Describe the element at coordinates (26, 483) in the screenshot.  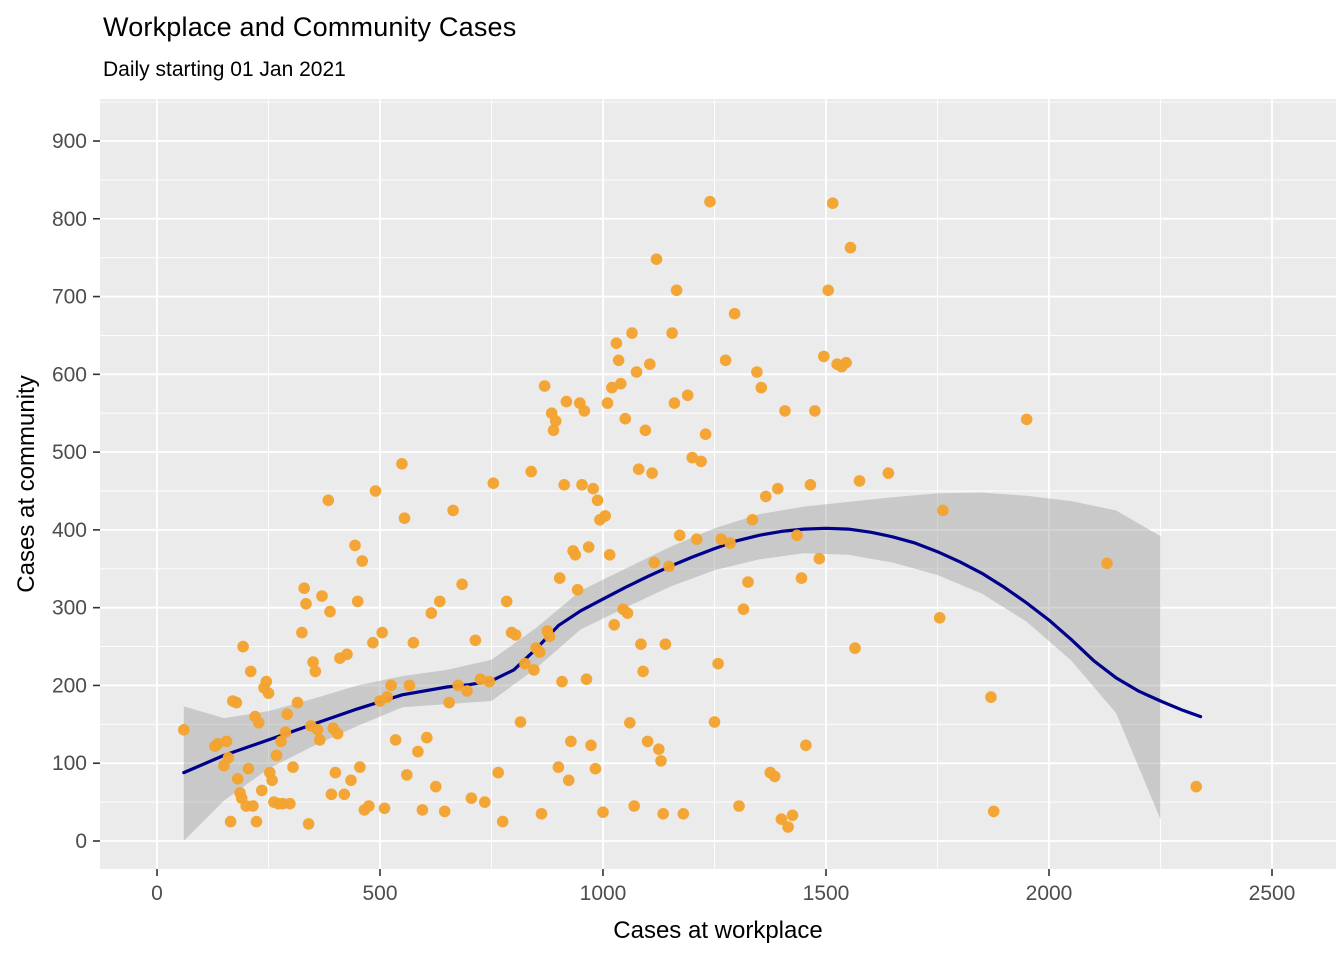
I see `y-axis-title: Cases at community` at that location.